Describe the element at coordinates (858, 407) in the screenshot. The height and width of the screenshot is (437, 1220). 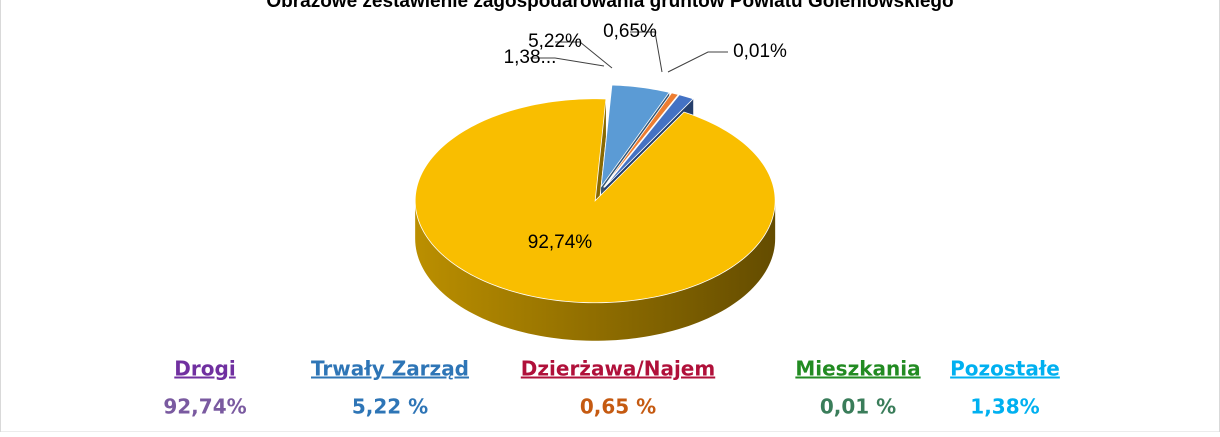
I see `legend-value: 0,01 %` at that location.